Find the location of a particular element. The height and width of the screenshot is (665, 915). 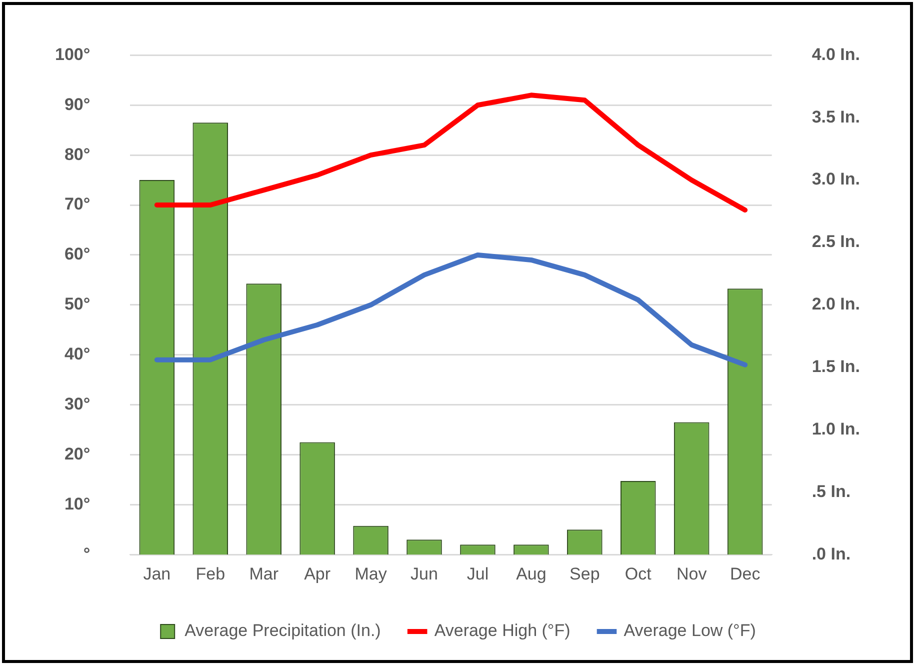

y2-tick-label: .0 In. is located at coordinates (831, 554).